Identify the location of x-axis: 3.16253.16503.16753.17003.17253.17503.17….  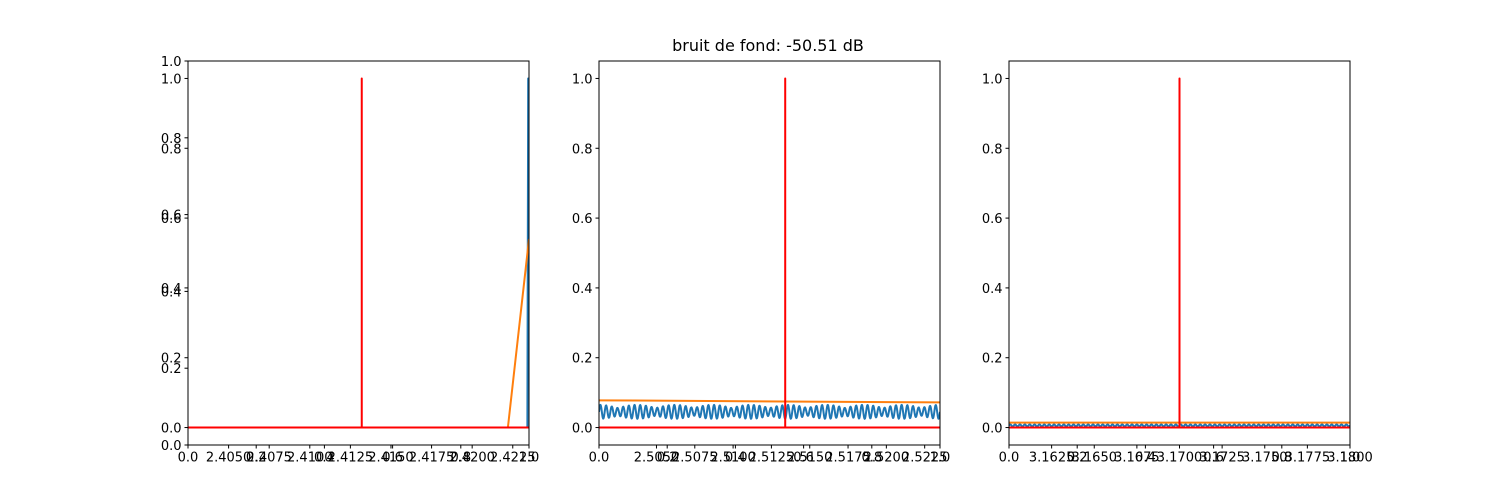
(1201, 455).